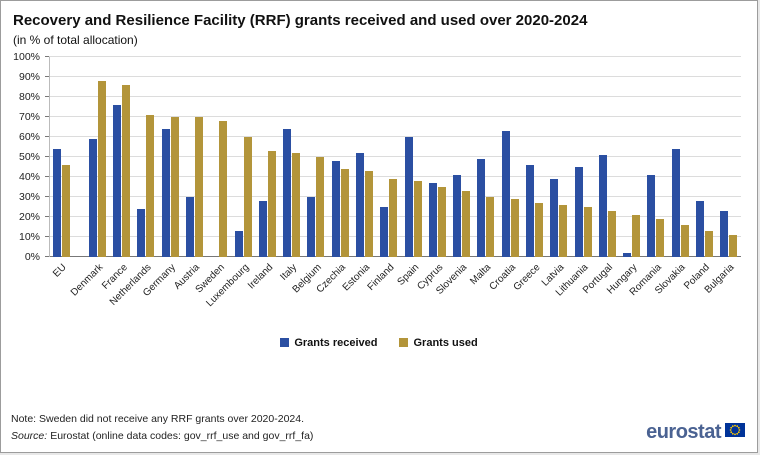 The image size is (760, 455). What do you see at coordinates (61, 296) in the screenshot?
I see `x-label-box: EU` at bounding box center [61, 296].